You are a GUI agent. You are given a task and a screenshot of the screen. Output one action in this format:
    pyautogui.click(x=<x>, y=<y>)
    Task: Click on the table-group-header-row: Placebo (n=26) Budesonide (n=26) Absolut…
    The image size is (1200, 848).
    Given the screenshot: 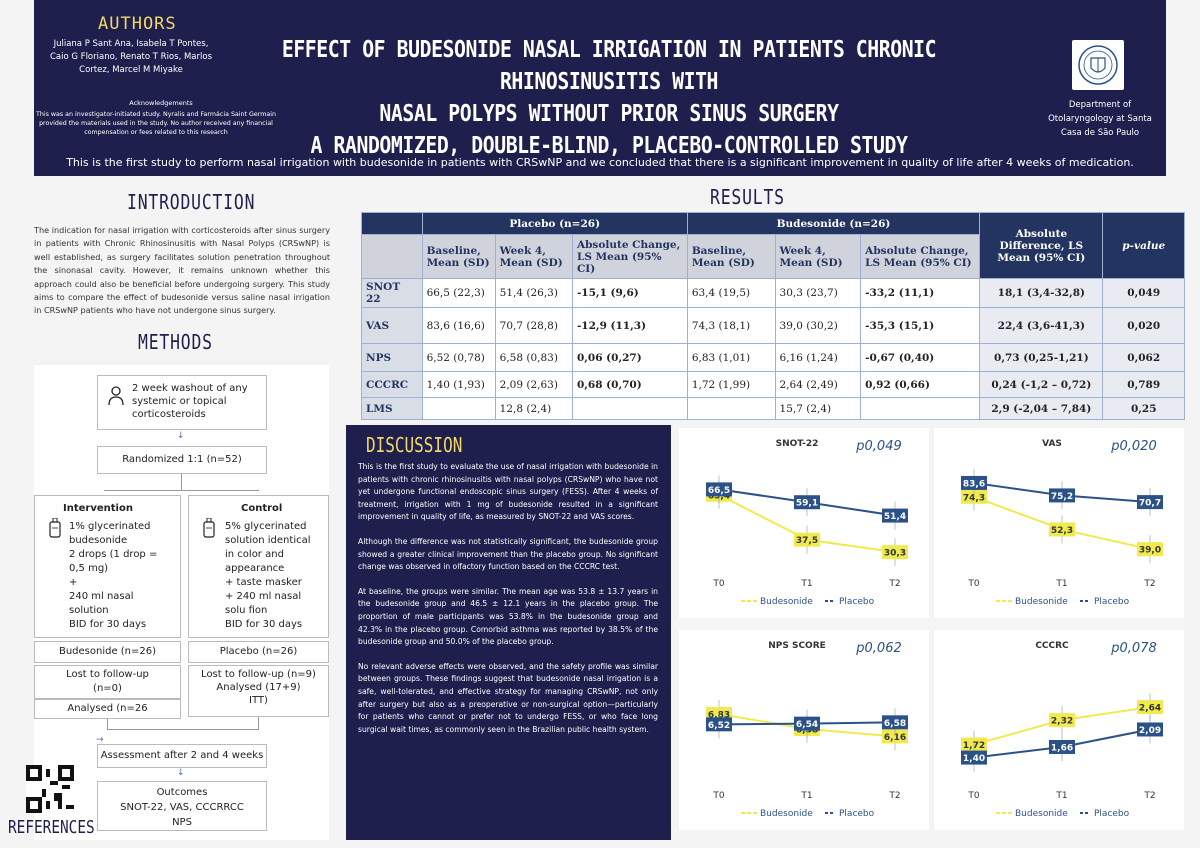 What is the action you would take?
    pyautogui.click(x=773, y=245)
    